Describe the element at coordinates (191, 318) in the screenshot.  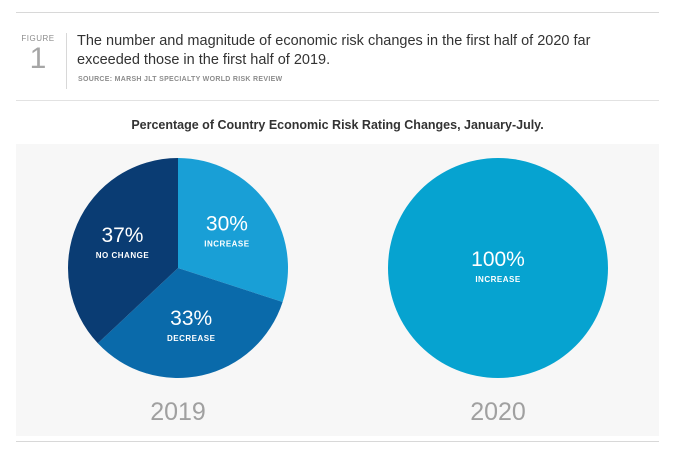
I see `slice-value-label: 33%` at that location.